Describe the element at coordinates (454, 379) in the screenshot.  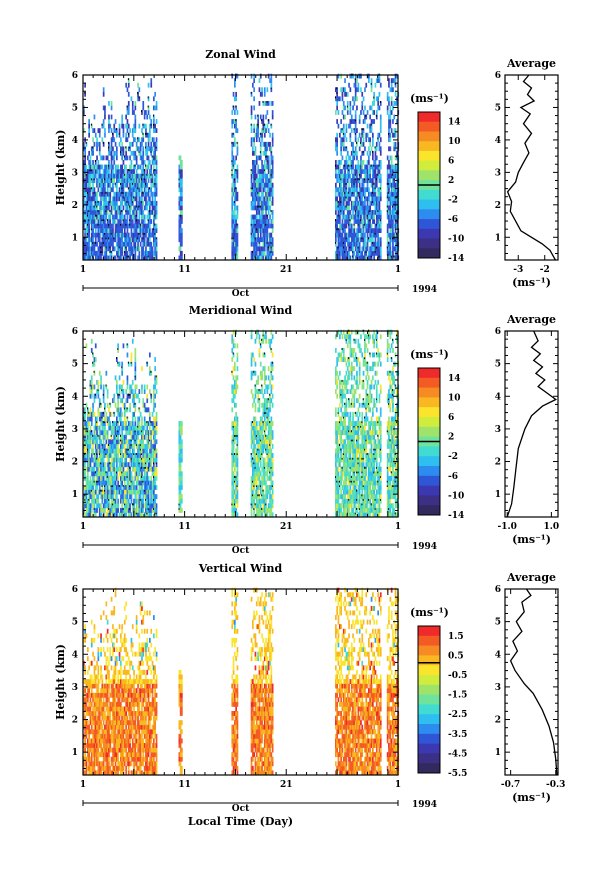
I see `colorbar-tick-label: 14` at that location.